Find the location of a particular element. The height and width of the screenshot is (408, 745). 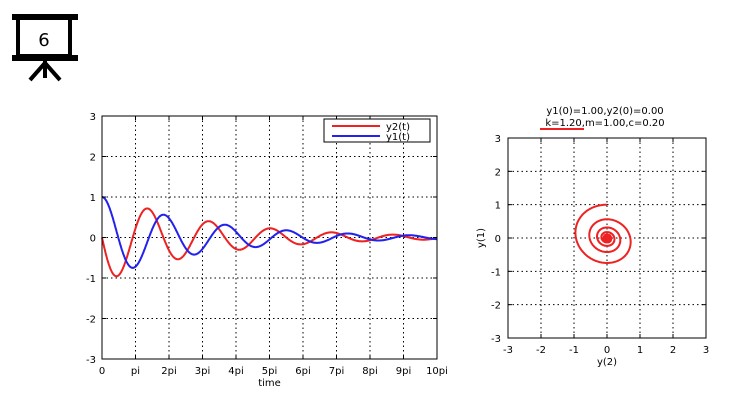

x-tick-label: 3pi is located at coordinates (203, 371).